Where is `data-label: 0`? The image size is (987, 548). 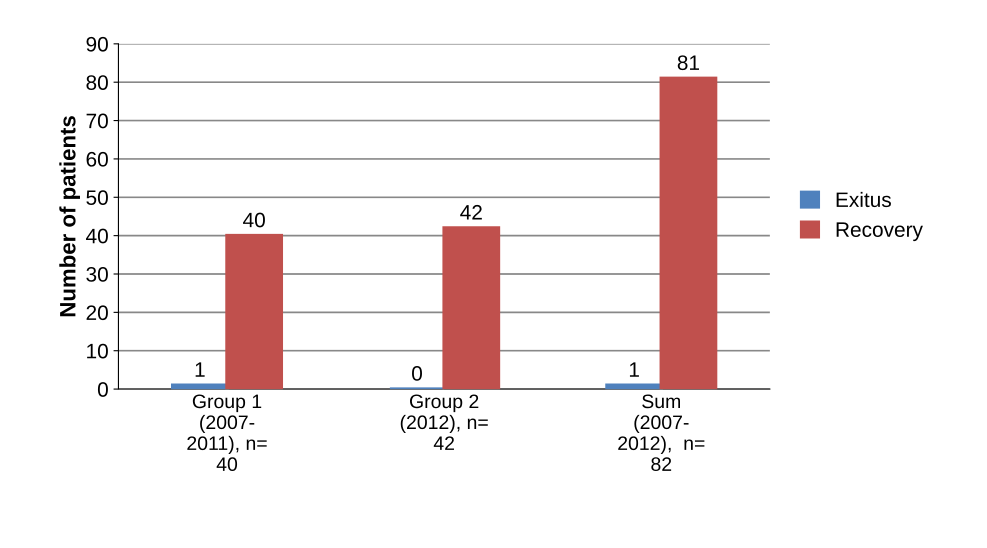
data-label: 0 is located at coordinates (417, 373).